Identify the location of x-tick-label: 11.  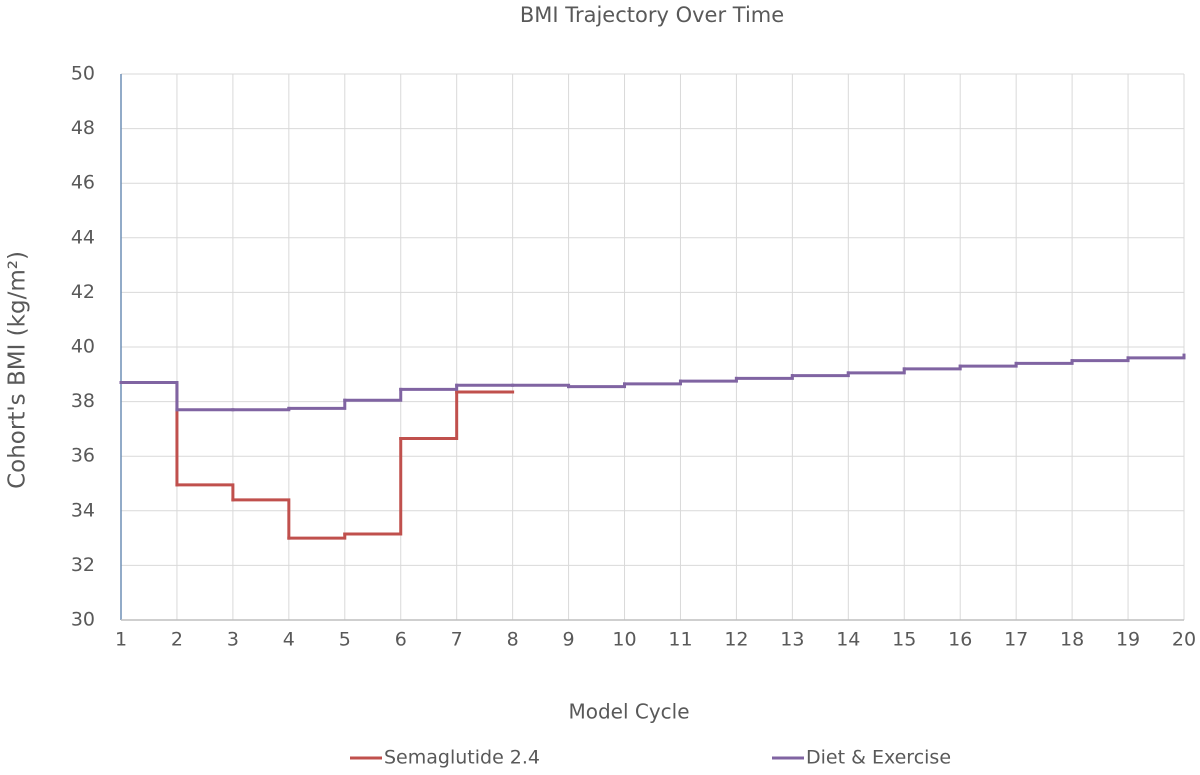
(680, 640).